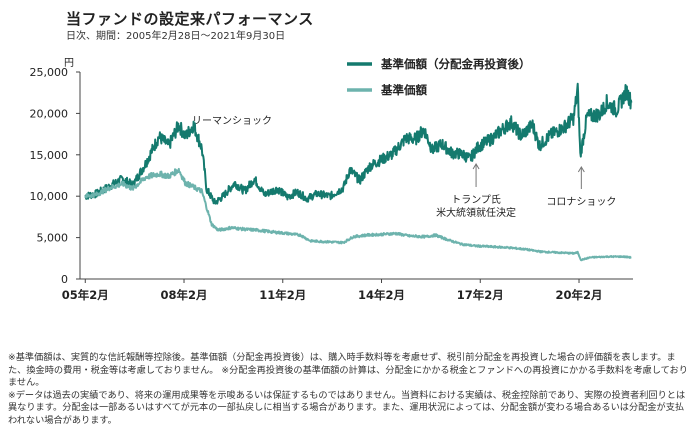 The height and width of the screenshot is (437, 695). Describe the element at coordinates (381, 295) in the screenshot. I see `x-tick-label: 14年2月` at that location.